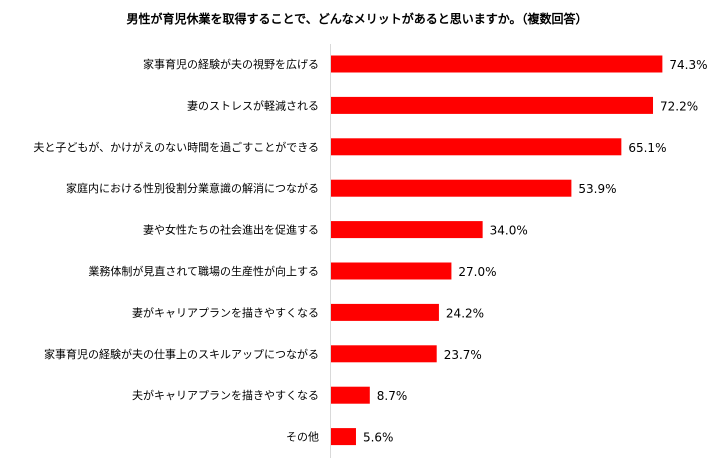 This screenshot has height=476, width=714. I want to click on category-label: 妻や女性たちの社会進出を促進する, so click(231, 230).